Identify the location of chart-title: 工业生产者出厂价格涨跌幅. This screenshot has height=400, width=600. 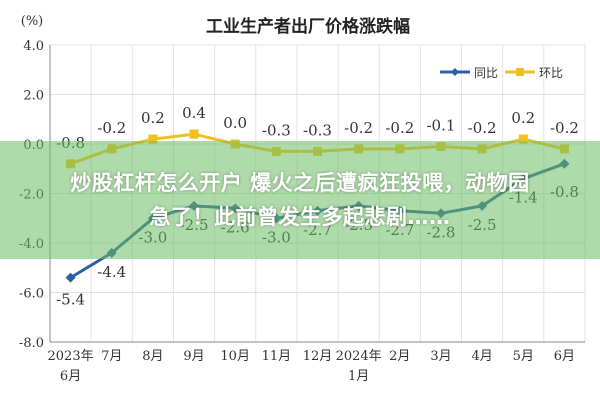
(308, 26).